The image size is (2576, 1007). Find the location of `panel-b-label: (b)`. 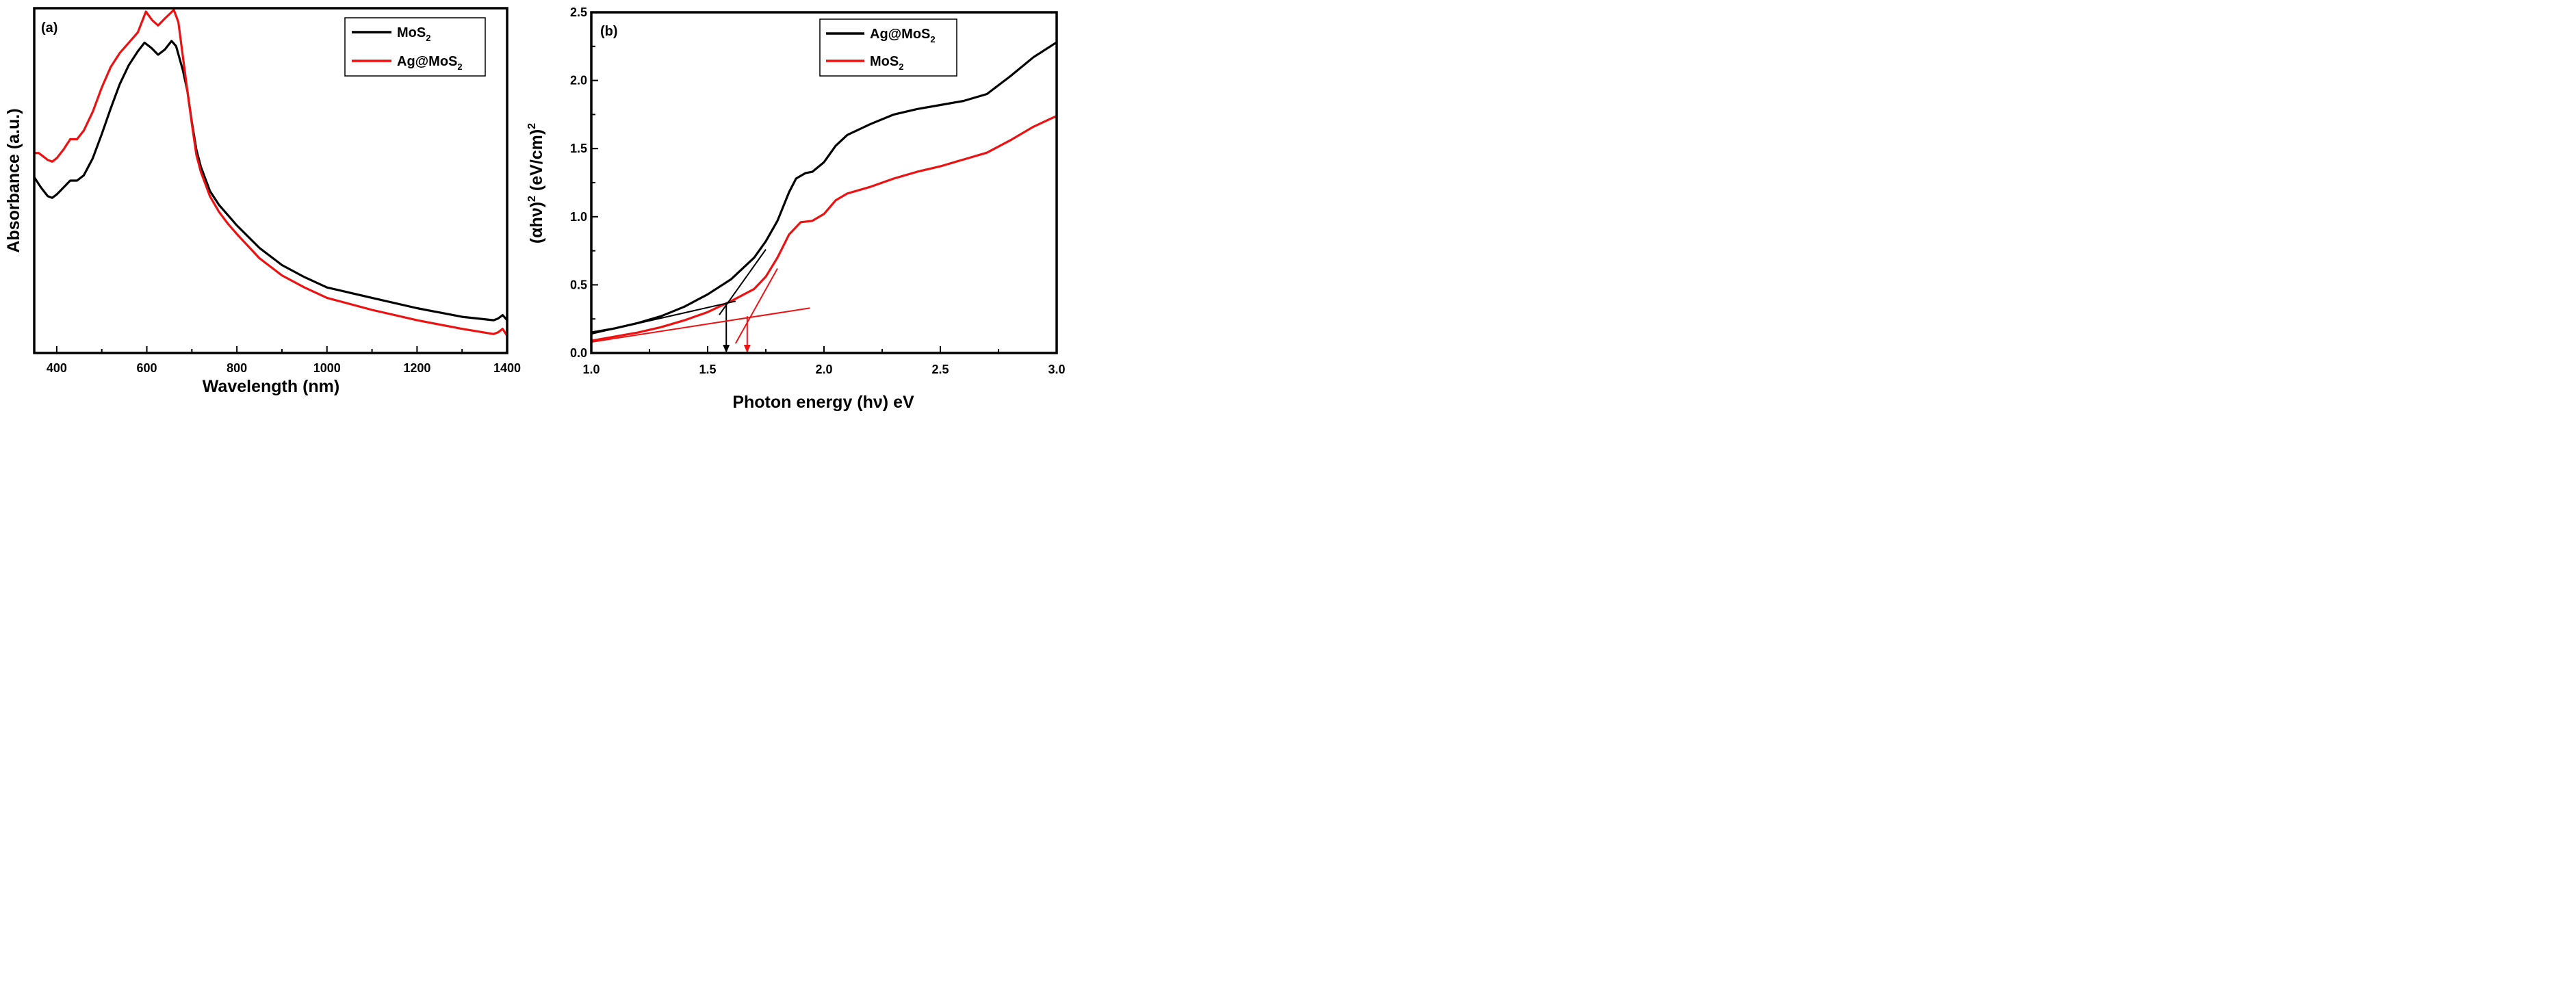

panel-b-label: (b) is located at coordinates (609, 31).